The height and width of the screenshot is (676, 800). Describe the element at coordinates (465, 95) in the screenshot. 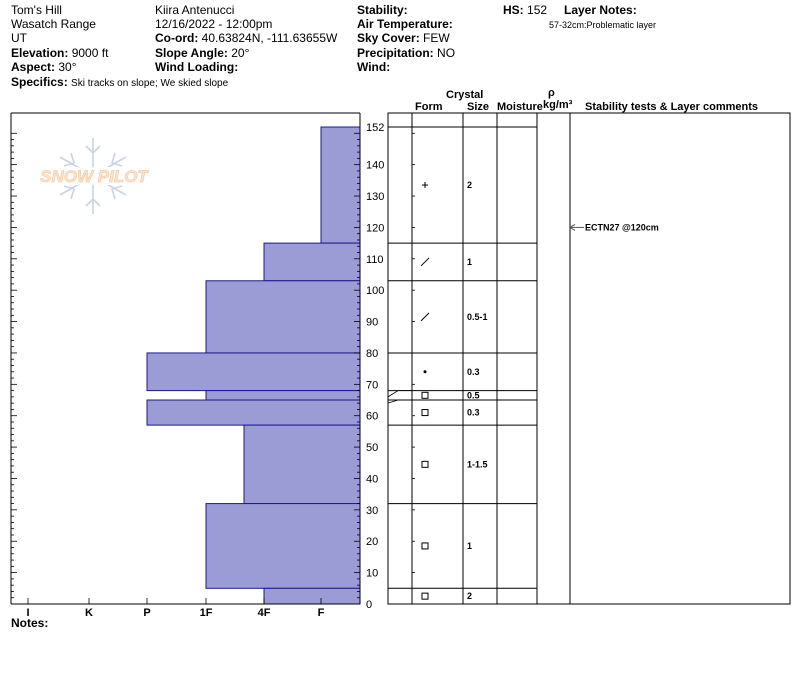

I see `crystal-header: Crystal` at that location.